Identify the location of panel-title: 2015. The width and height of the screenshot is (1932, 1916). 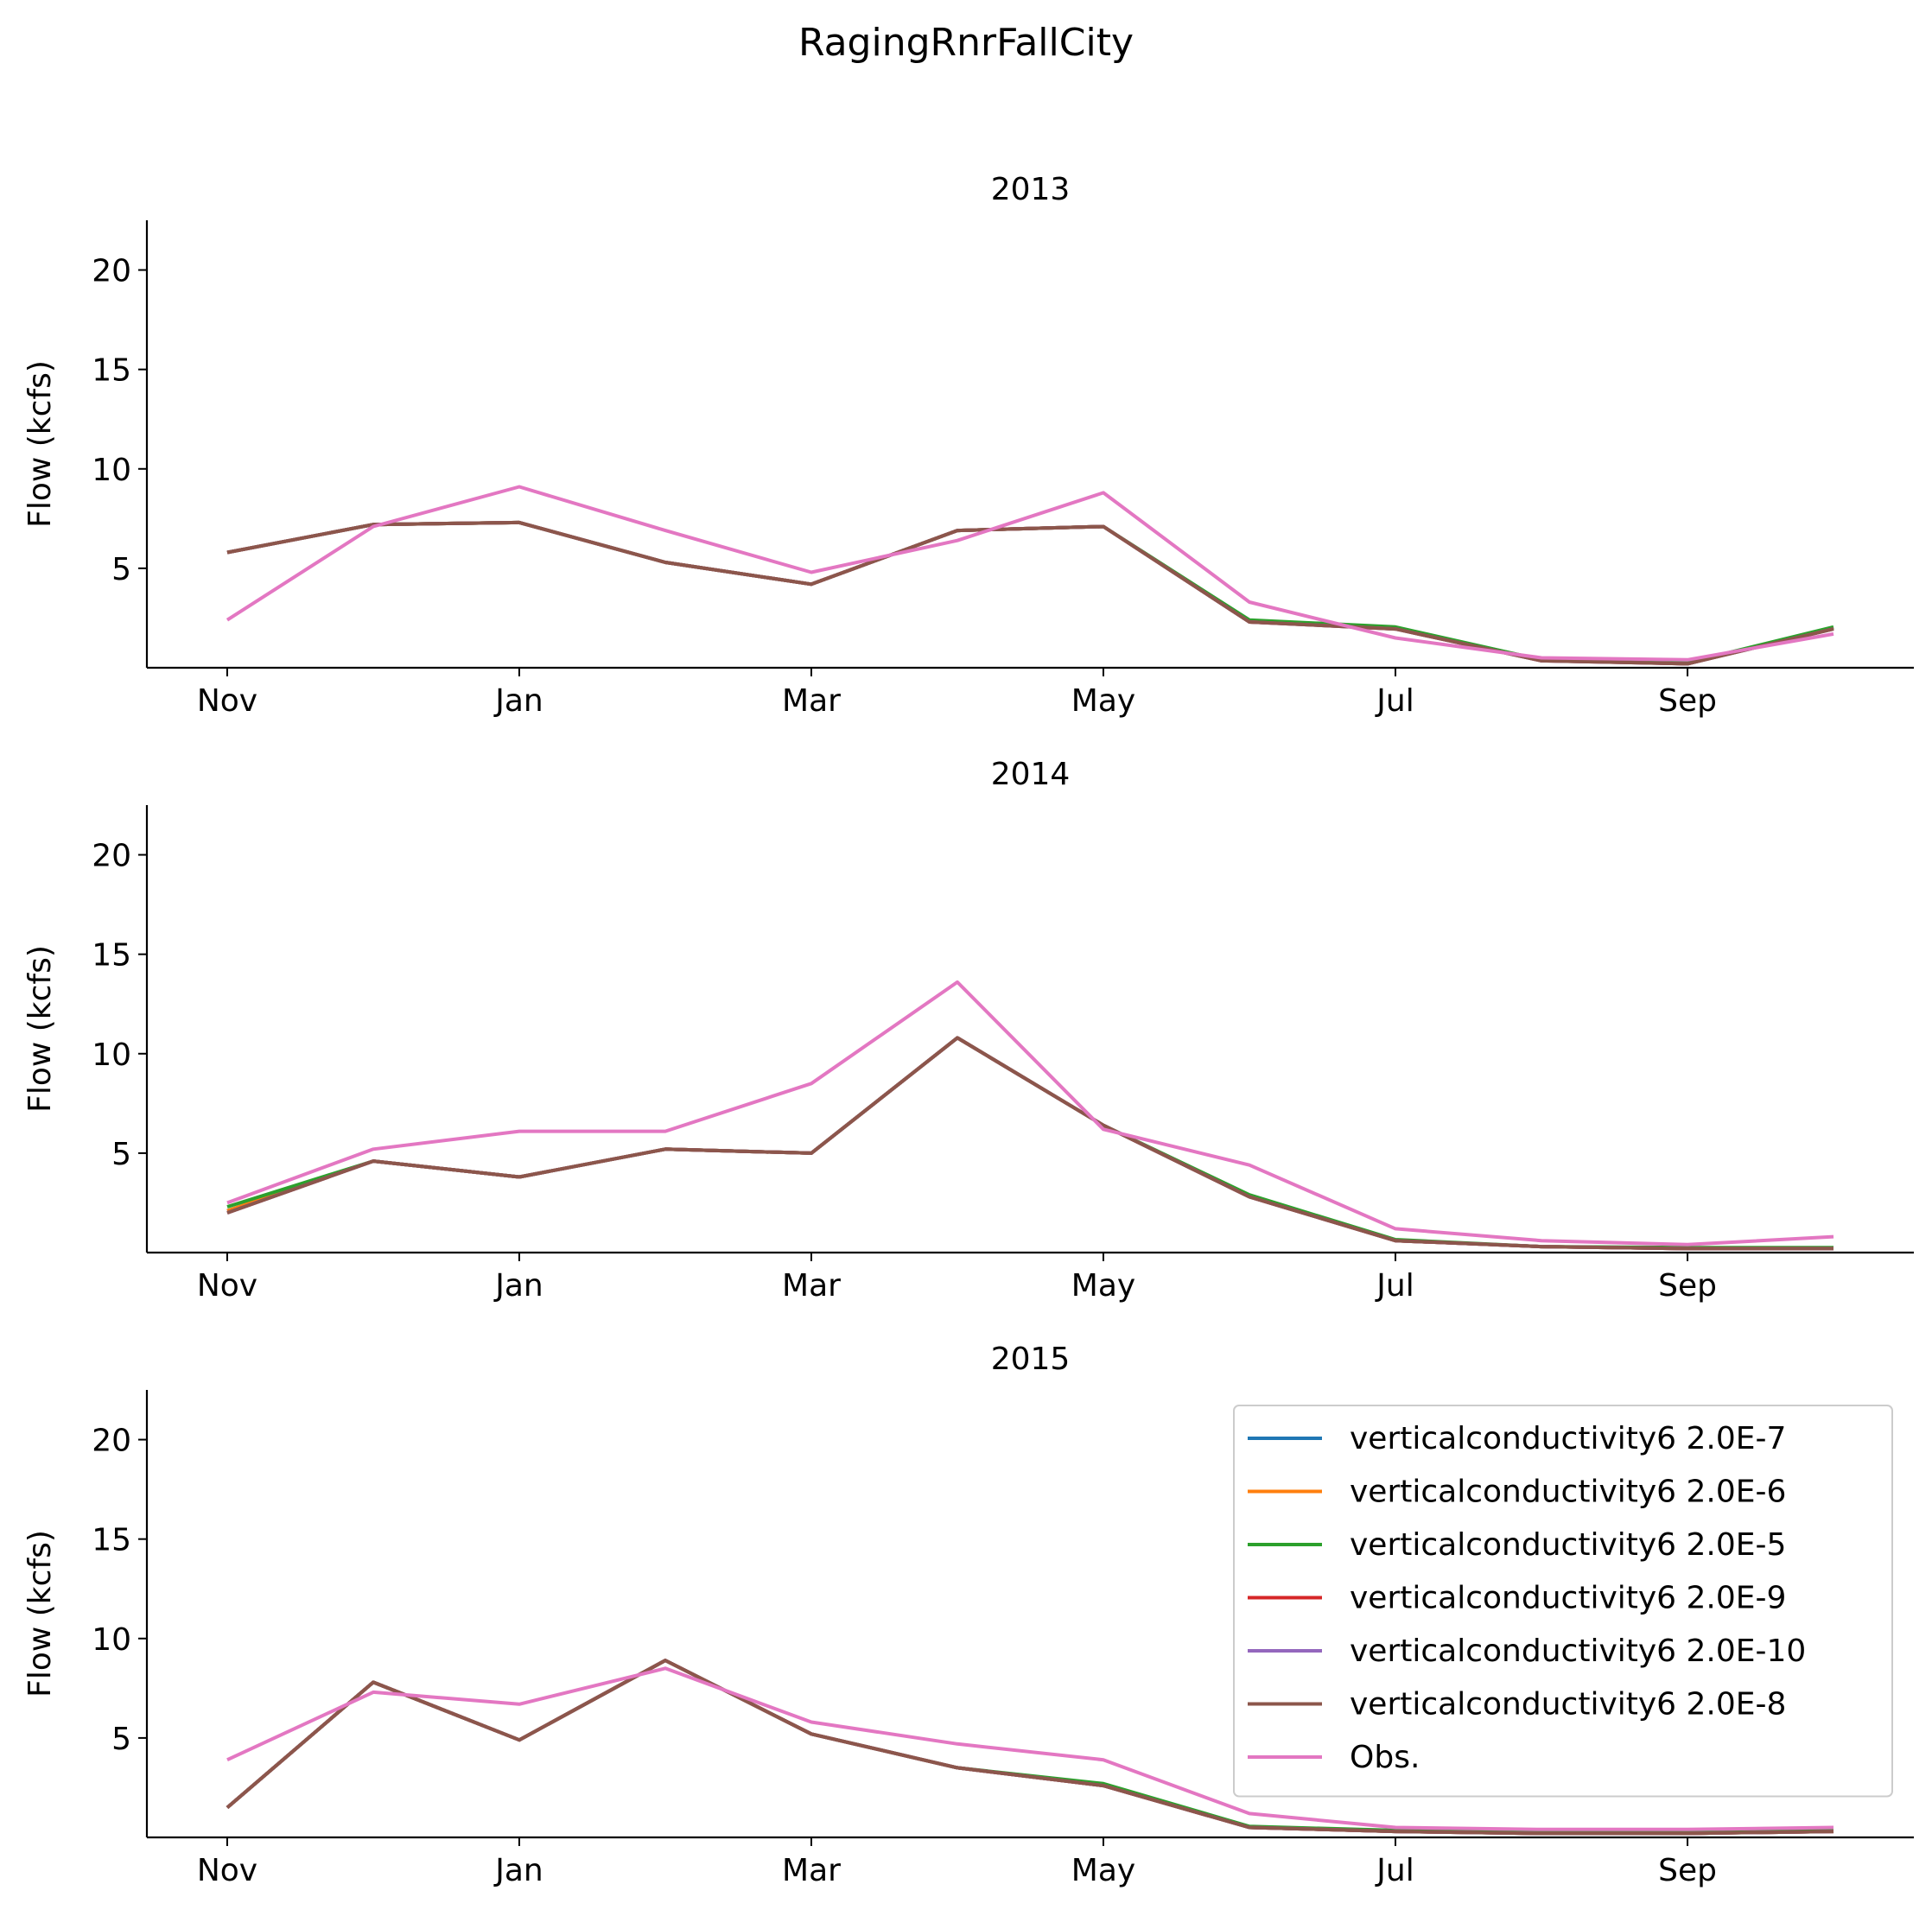
(1031, 1359).